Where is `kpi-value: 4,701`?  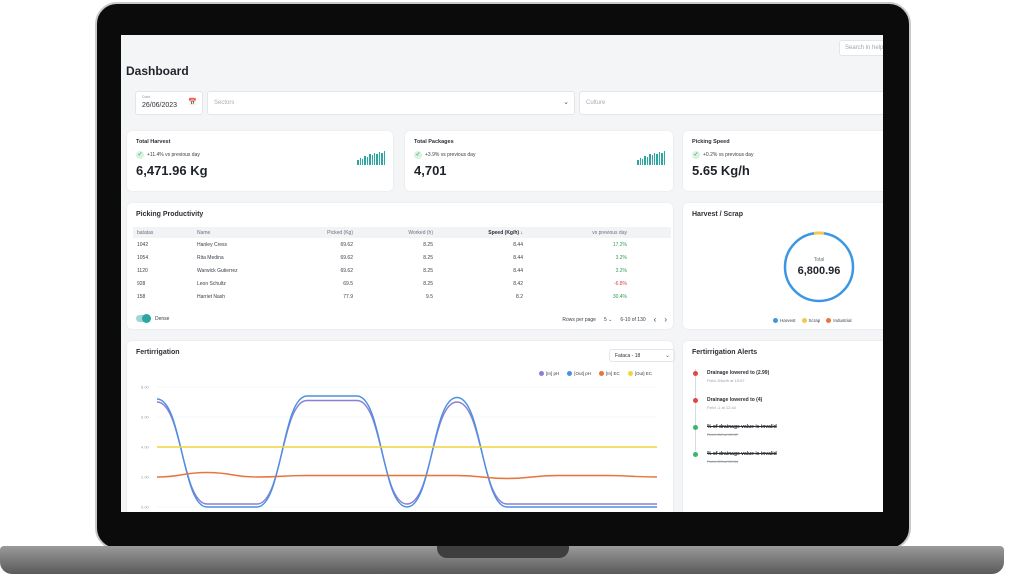 kpi-value: 4,701 is located at coordinates (430, 170).